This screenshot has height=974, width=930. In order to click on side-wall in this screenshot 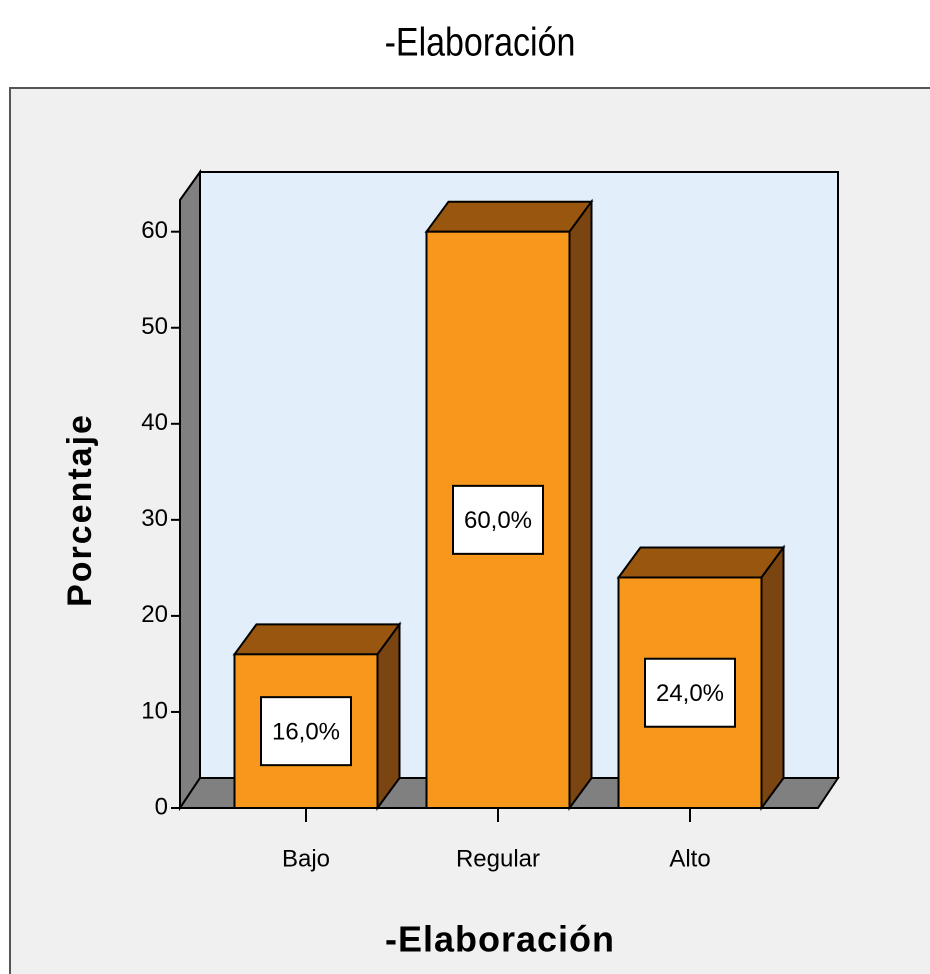, I will do `click(190, 490)`.